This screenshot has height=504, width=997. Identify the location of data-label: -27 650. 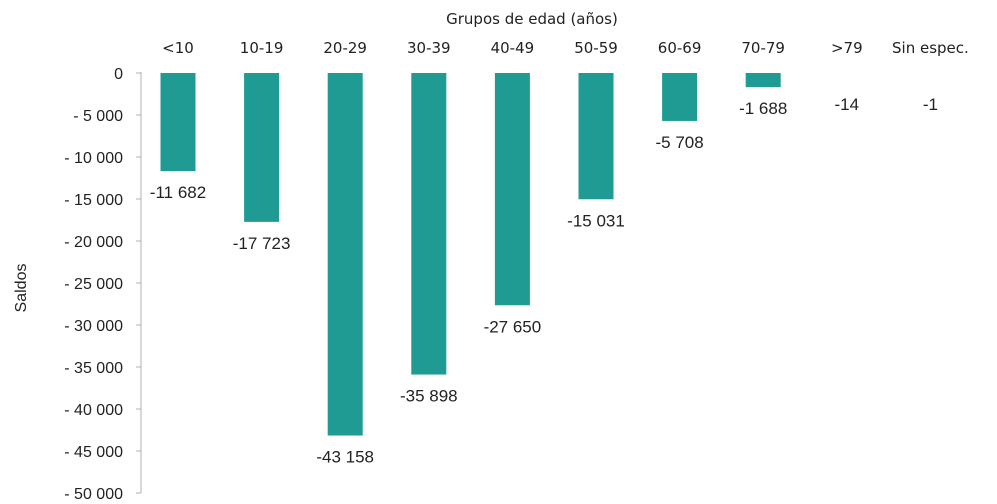
(513, 326).